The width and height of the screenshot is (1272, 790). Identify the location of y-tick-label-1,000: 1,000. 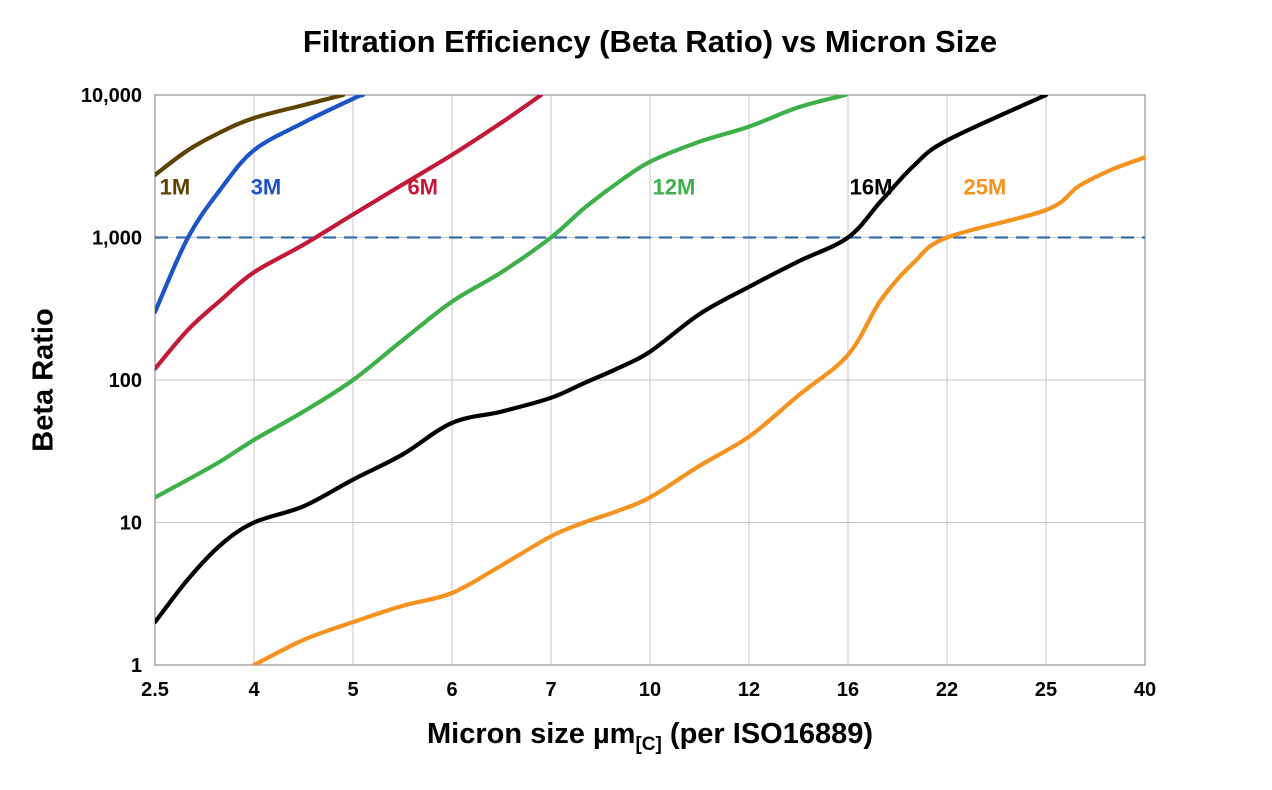
(117, 239).